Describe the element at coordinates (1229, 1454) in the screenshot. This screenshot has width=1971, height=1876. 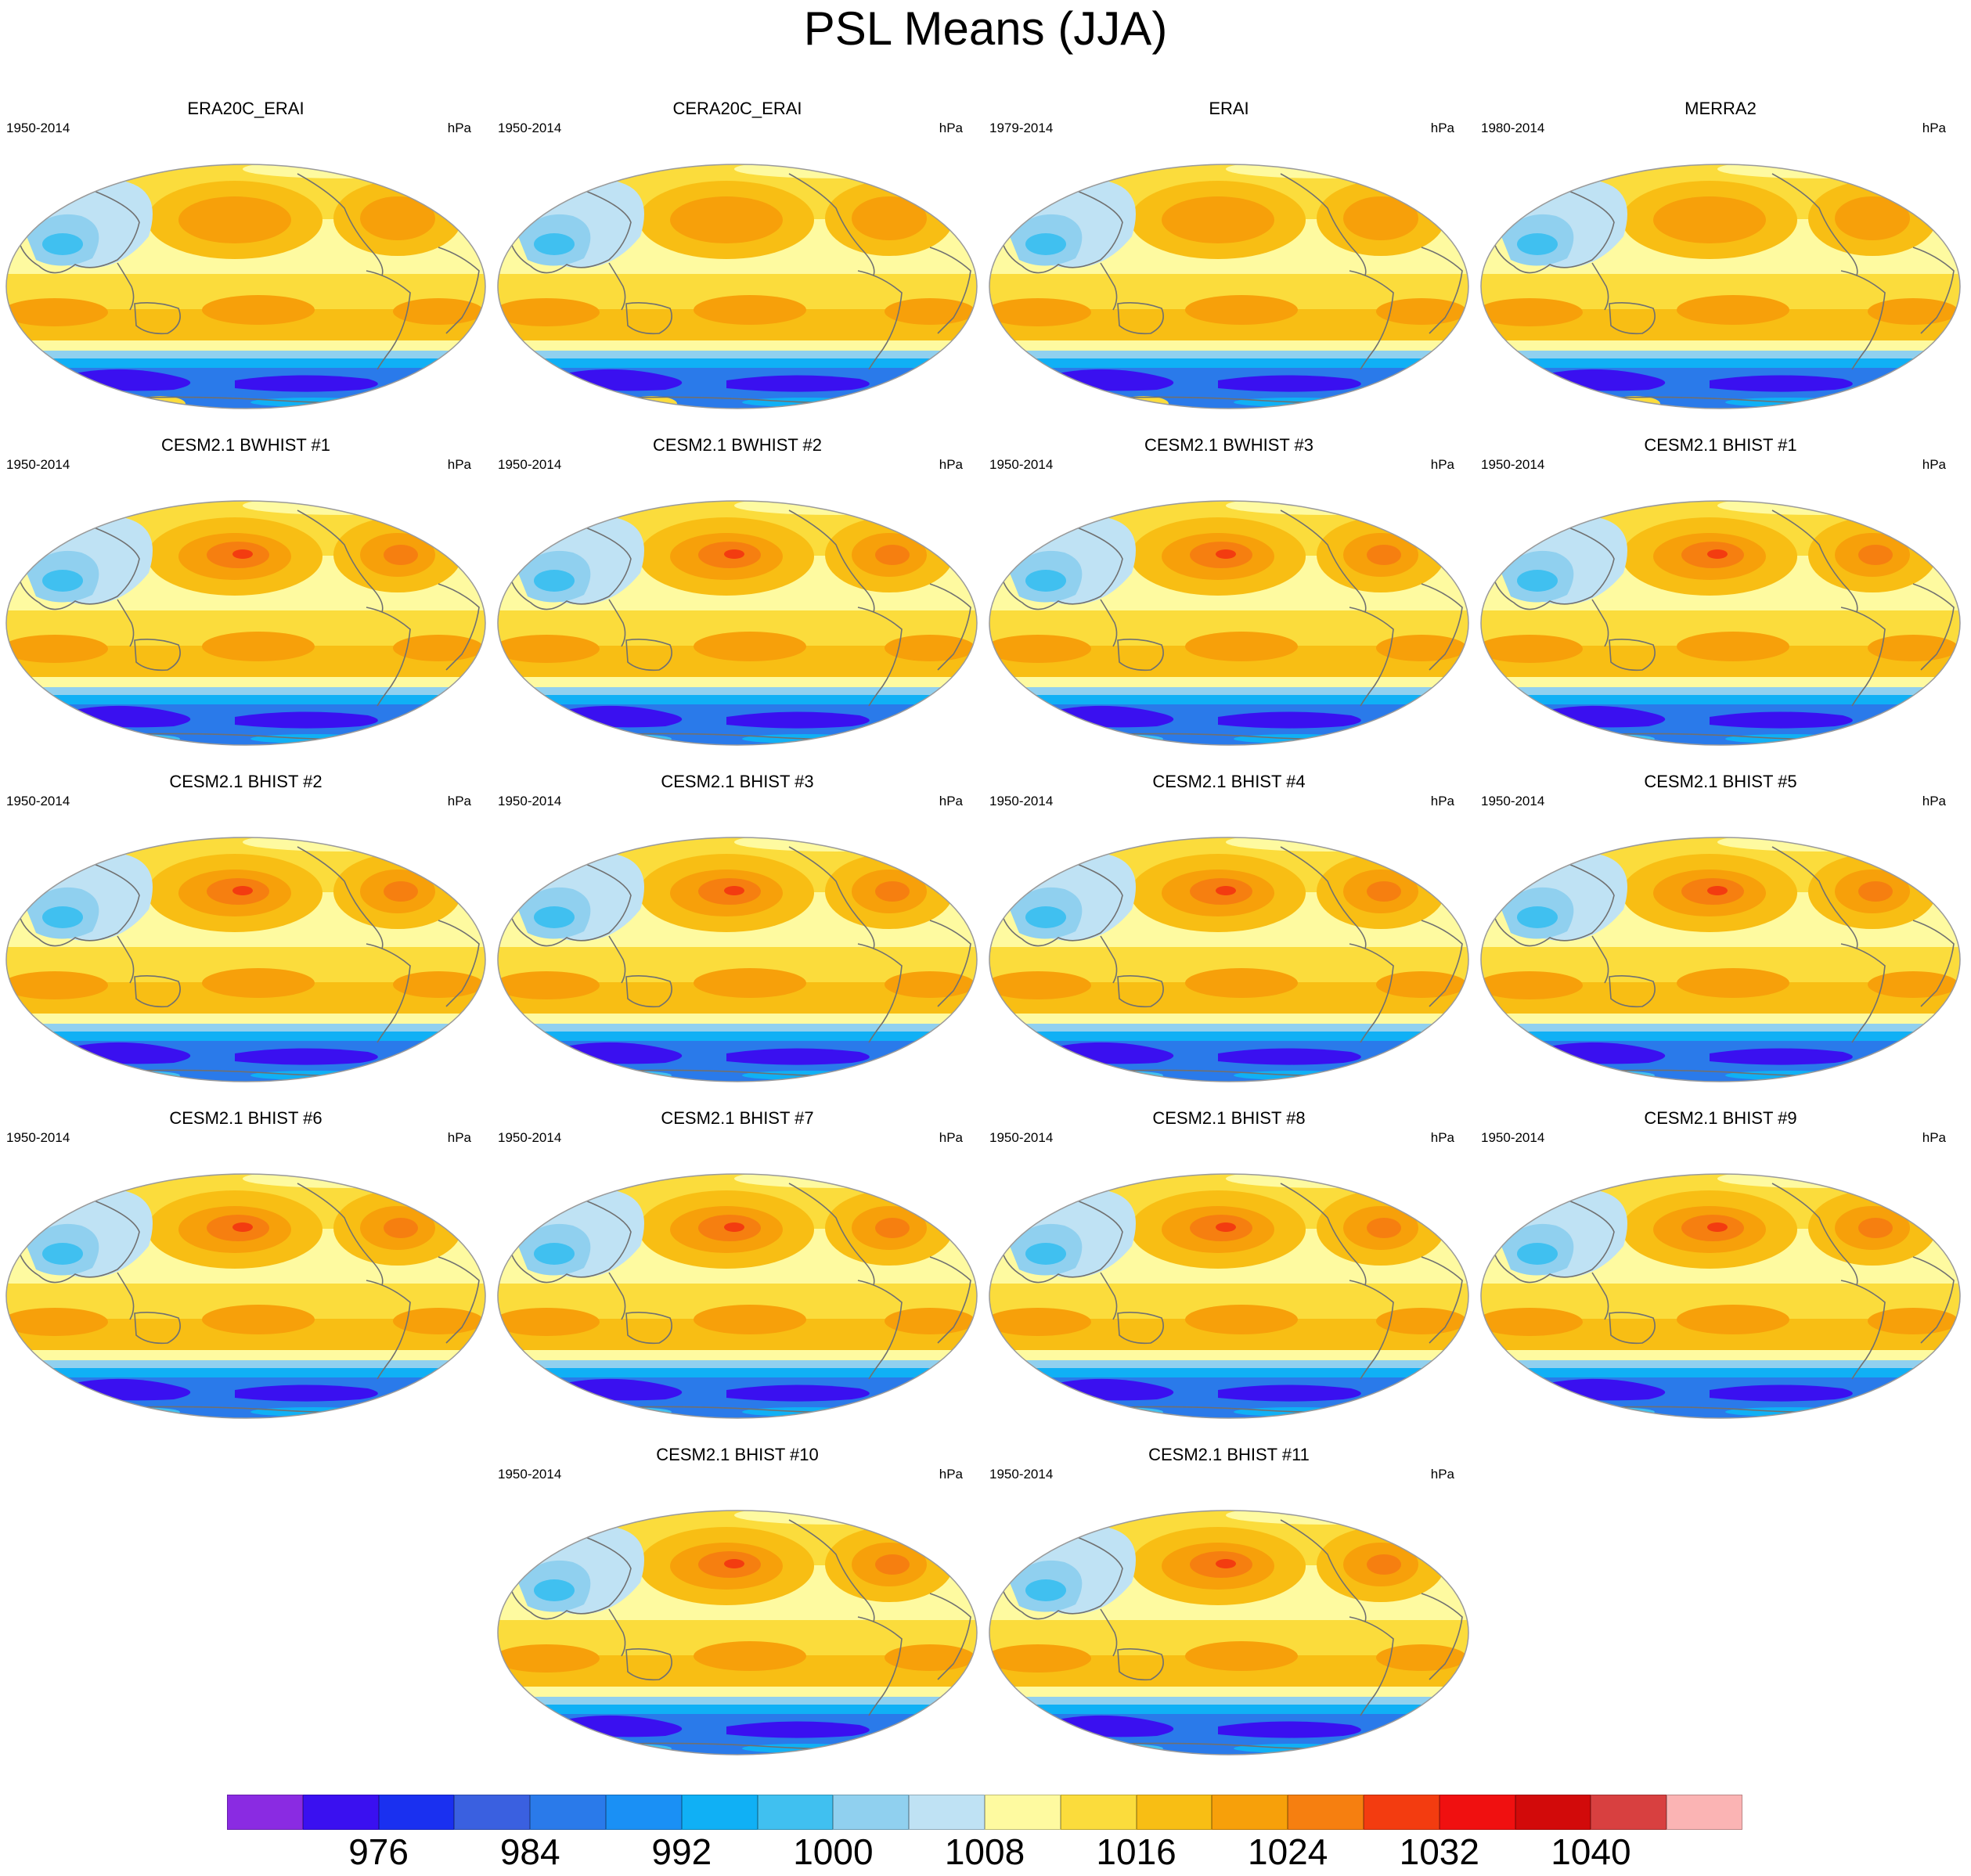
I see `panel-title: CESM2.1 BHIST #11` at that location.